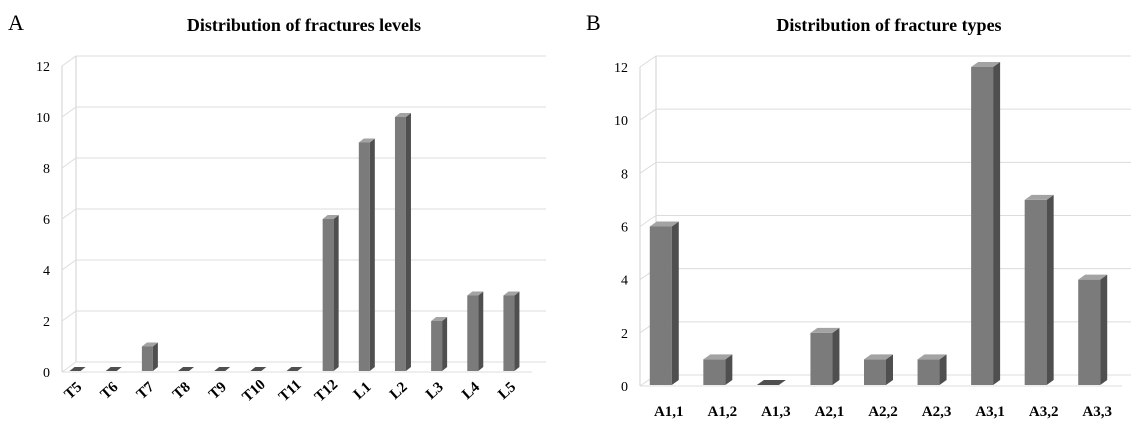  I want to click on bar-t6, so click(113, 369).